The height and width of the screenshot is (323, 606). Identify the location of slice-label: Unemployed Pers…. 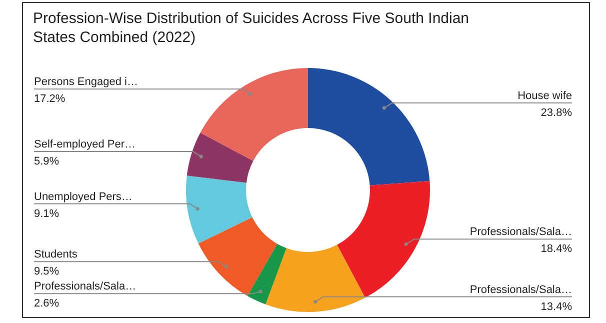
(83, 196).